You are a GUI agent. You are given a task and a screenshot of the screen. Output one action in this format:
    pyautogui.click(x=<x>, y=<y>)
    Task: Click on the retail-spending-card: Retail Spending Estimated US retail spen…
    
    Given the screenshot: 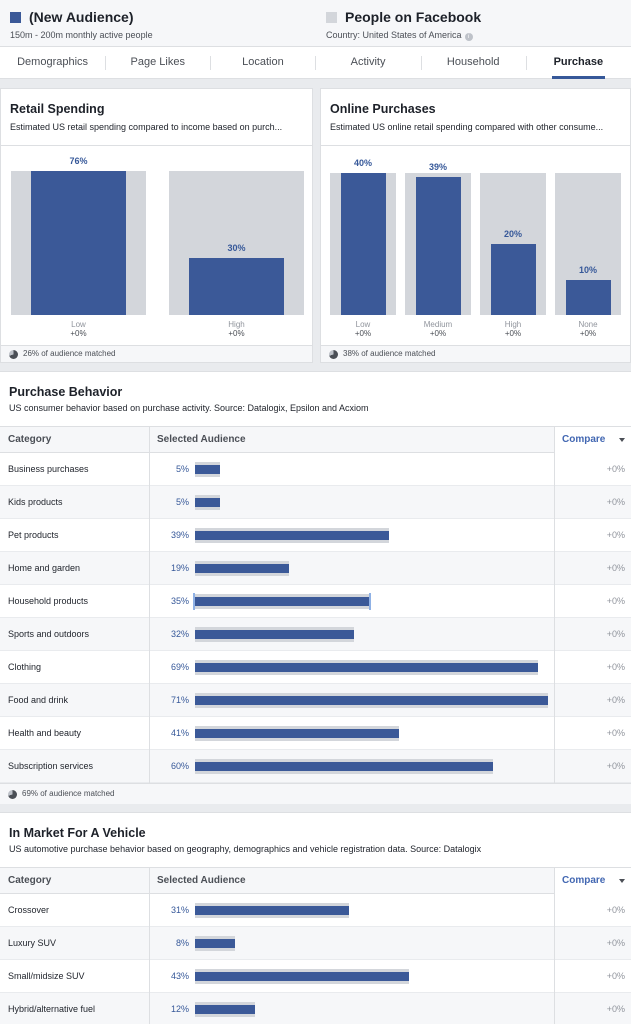 What is the action you would take?
    pyautogui.click(x=156, y=225)
    